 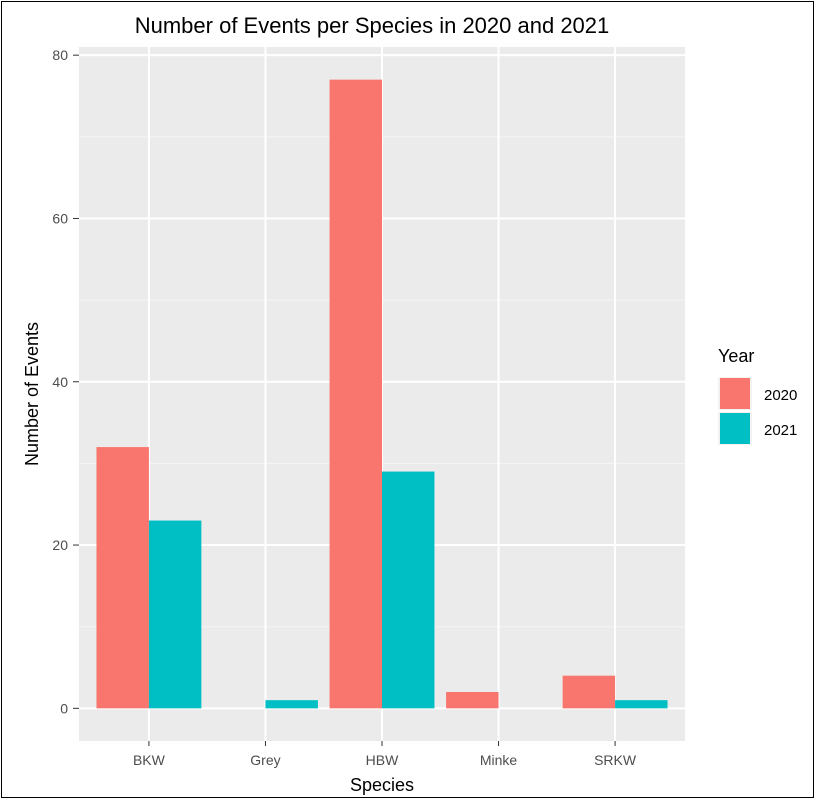 What do you see at coordinates (32, 394) in the screenshot?
I see `y-axis-title: Number of Events` at bounding box center [32, 394].